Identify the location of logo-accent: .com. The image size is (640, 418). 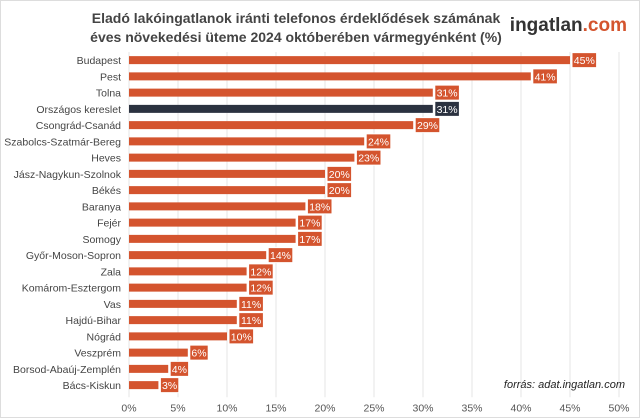
(604, 25).